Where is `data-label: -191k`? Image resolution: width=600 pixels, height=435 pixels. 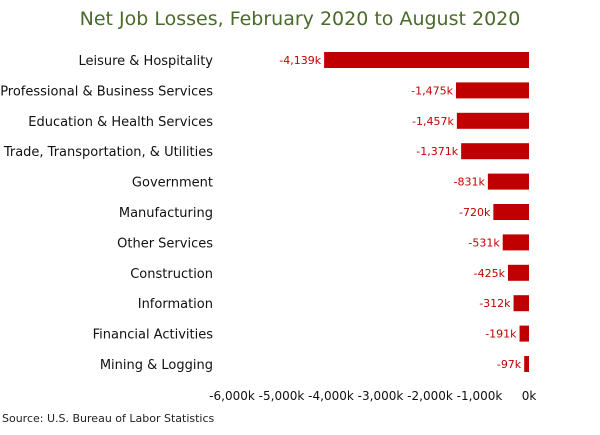
data-label: -191k is located at coordinates (501, 334).